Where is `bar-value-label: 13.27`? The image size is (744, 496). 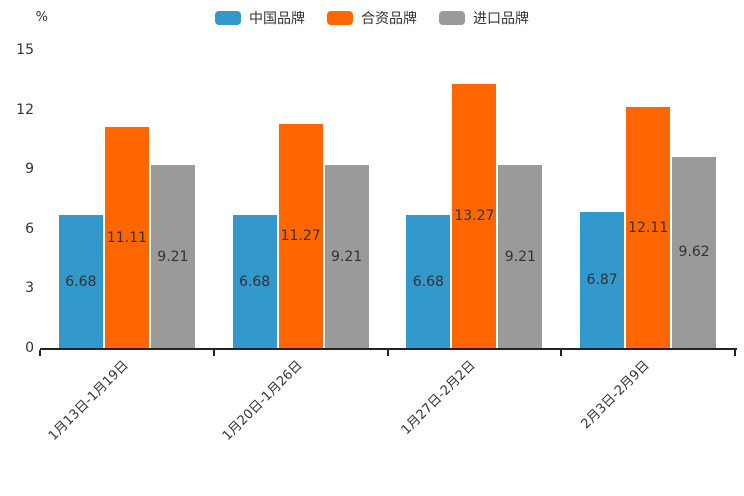 bar-value-label: 13.27 is located at coordinates (474, 216).